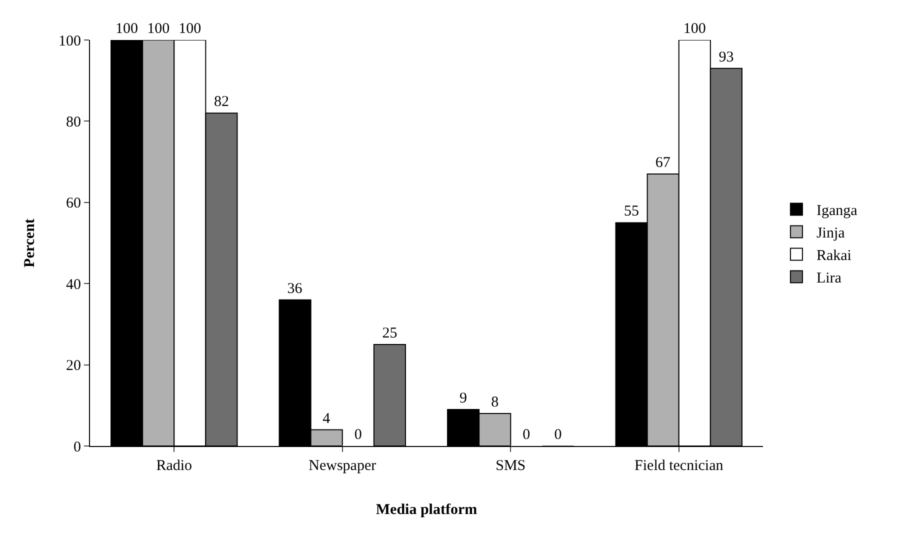 Image resolution: width=913 pixels, height=541 pixels. Describe the element at coordinates (326, 418) in the screenshot. I see `data-label: 4` at that location.